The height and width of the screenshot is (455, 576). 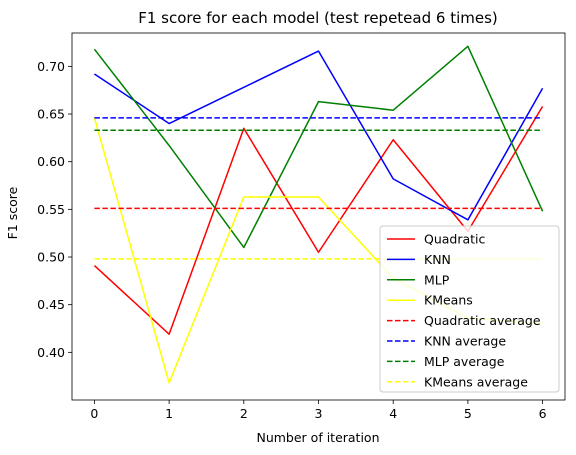 I want to click on legend-label: KMeans average, so click(x=476, y=381).